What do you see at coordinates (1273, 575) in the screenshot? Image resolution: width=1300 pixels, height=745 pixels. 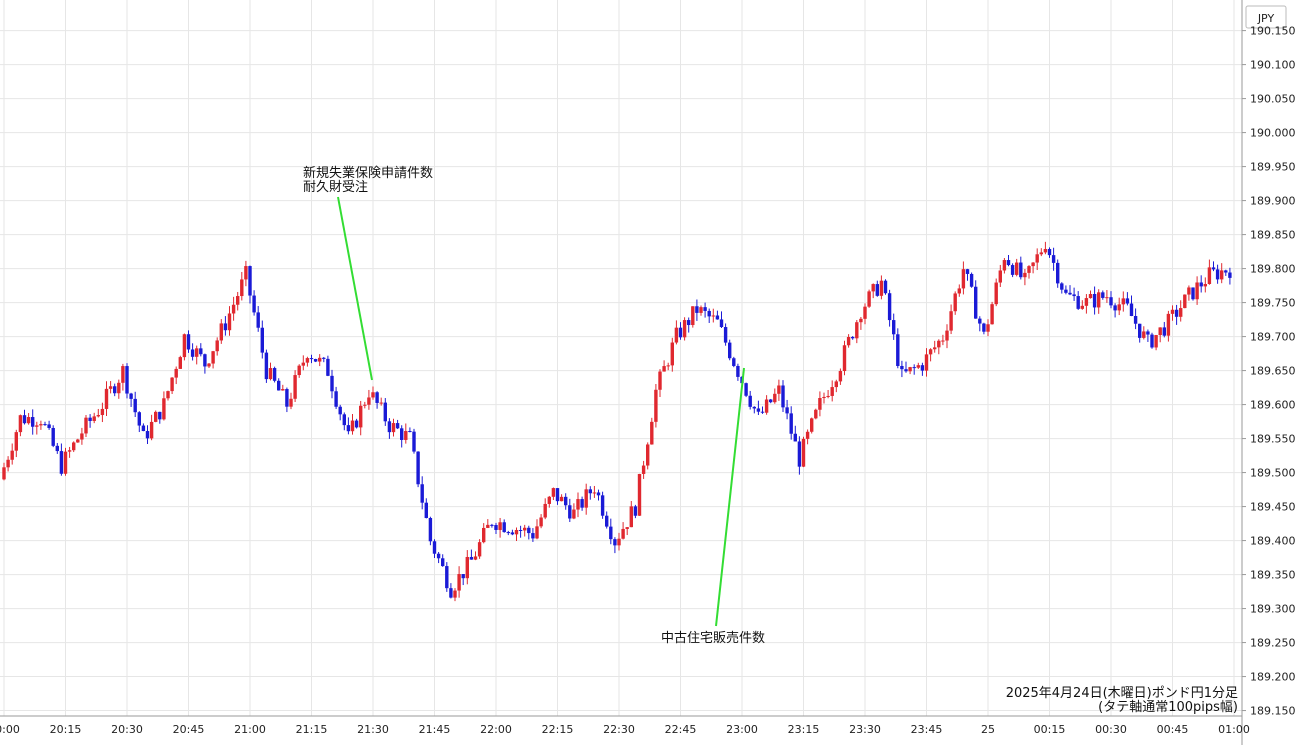 I see `y-tick-label: 189.350` at bounding box center [1273, 575].